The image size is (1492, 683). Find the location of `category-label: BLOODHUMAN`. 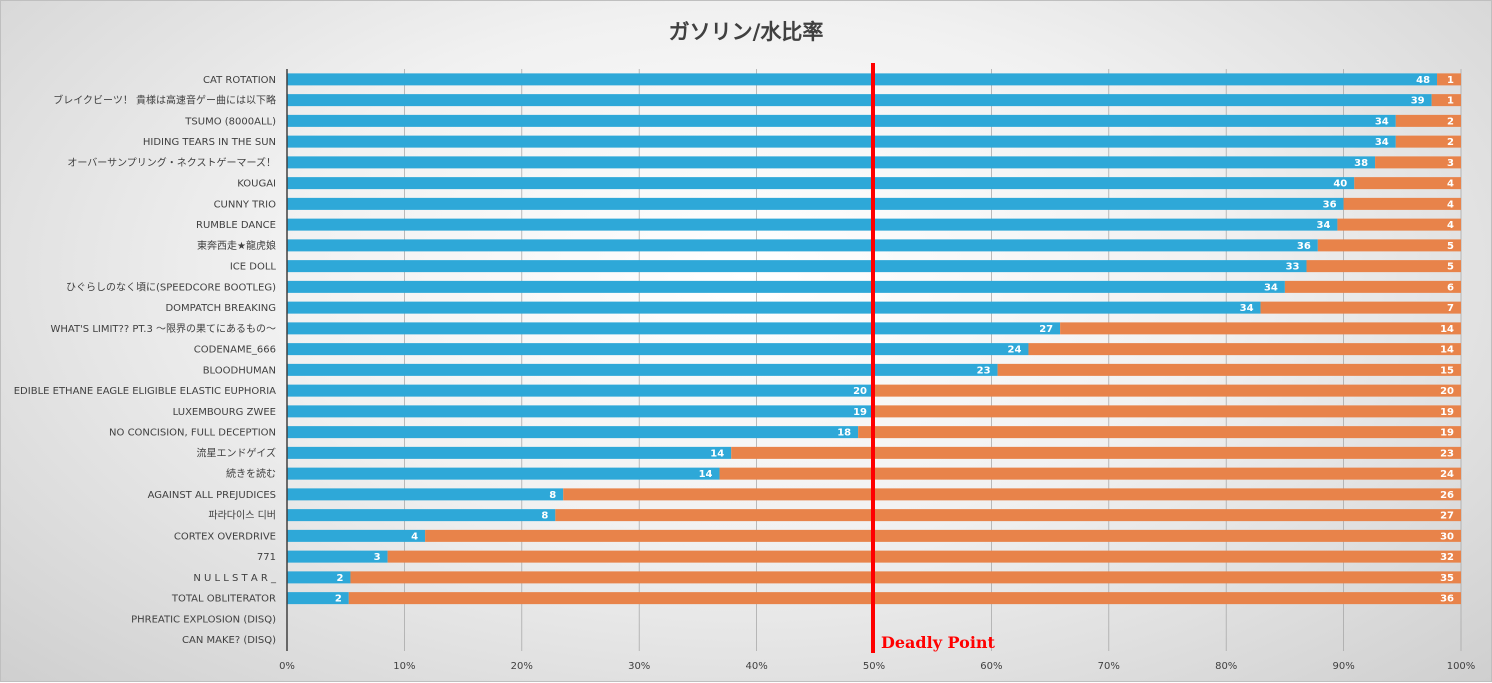

category-label: BLOODHUMAN is located at coordinates (239, 370).